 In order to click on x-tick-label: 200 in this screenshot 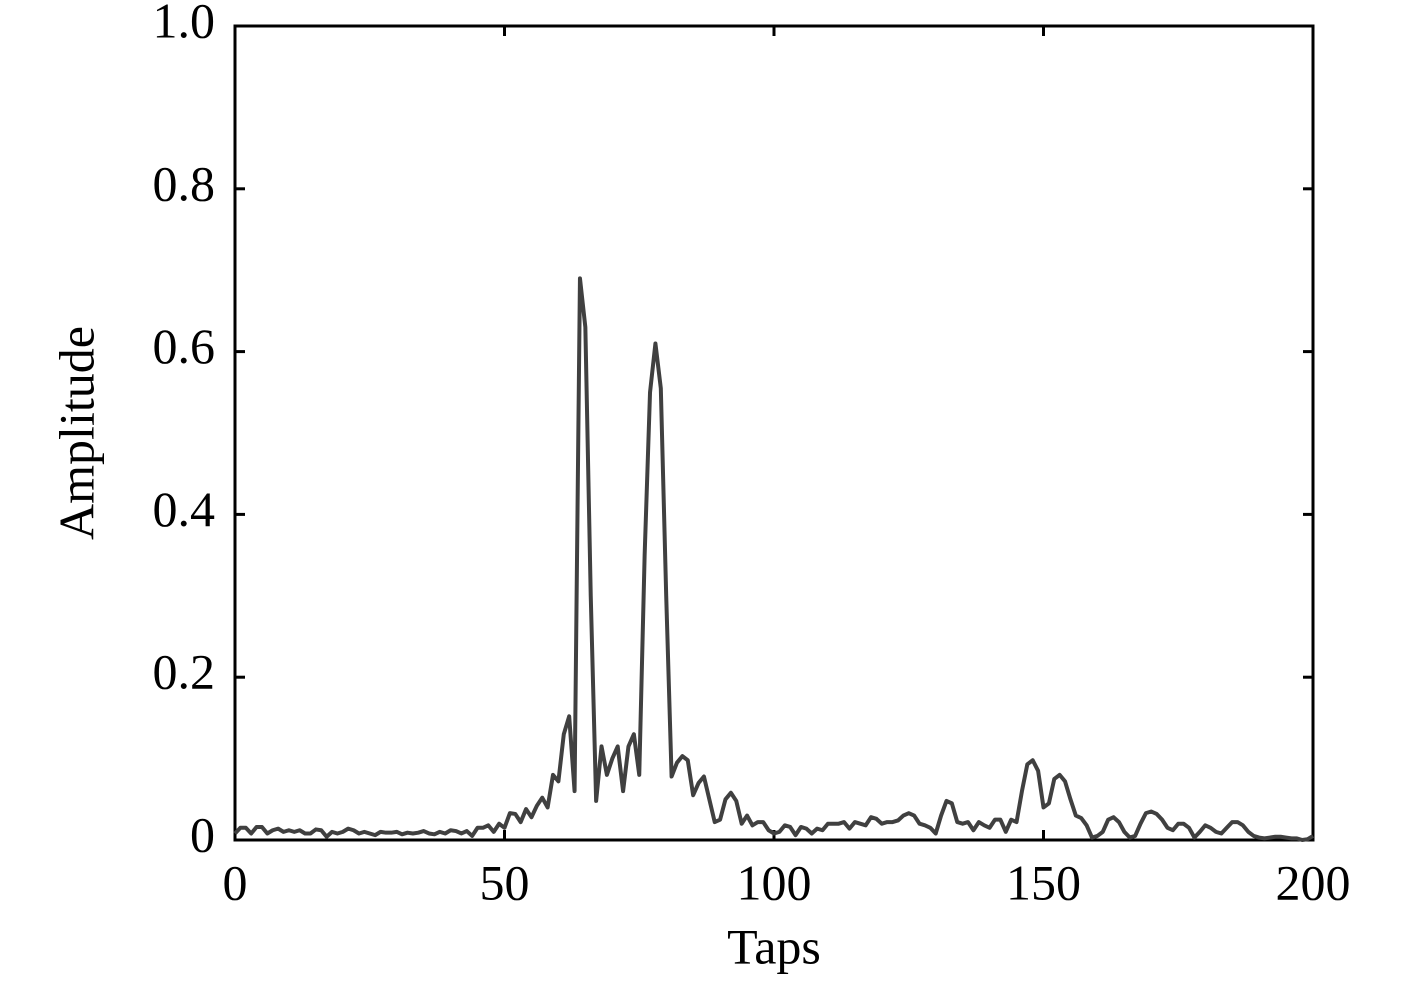, I will do `click(1313, 882)`.